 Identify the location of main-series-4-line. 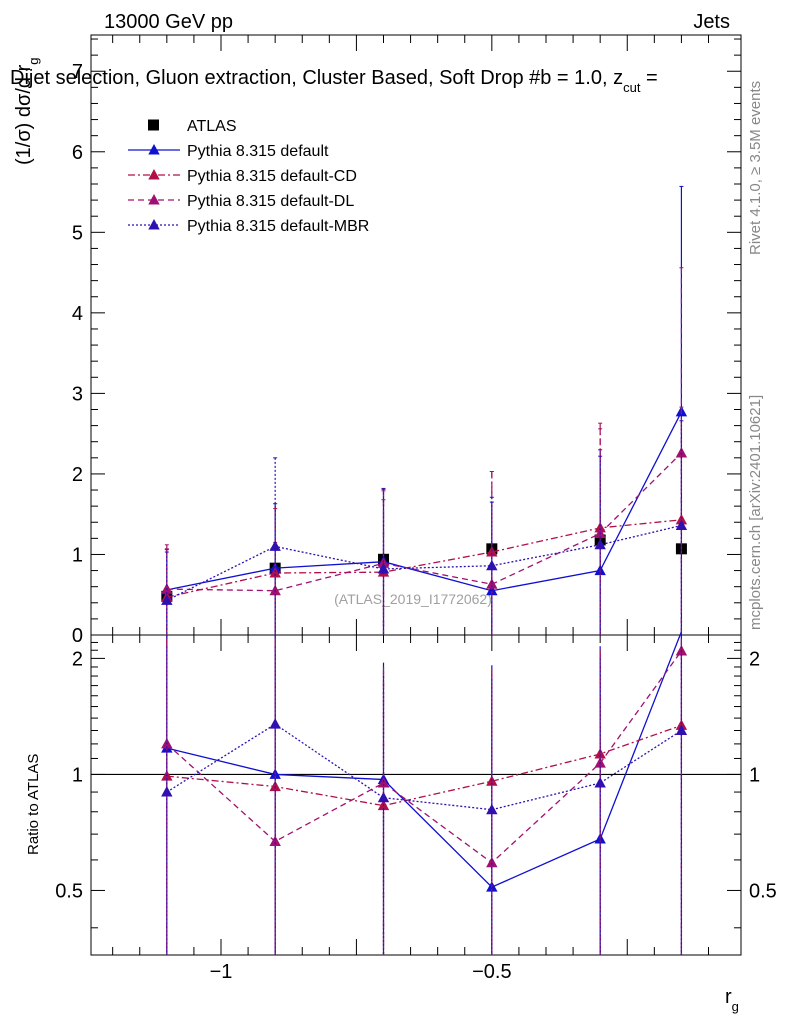
(424, 562).